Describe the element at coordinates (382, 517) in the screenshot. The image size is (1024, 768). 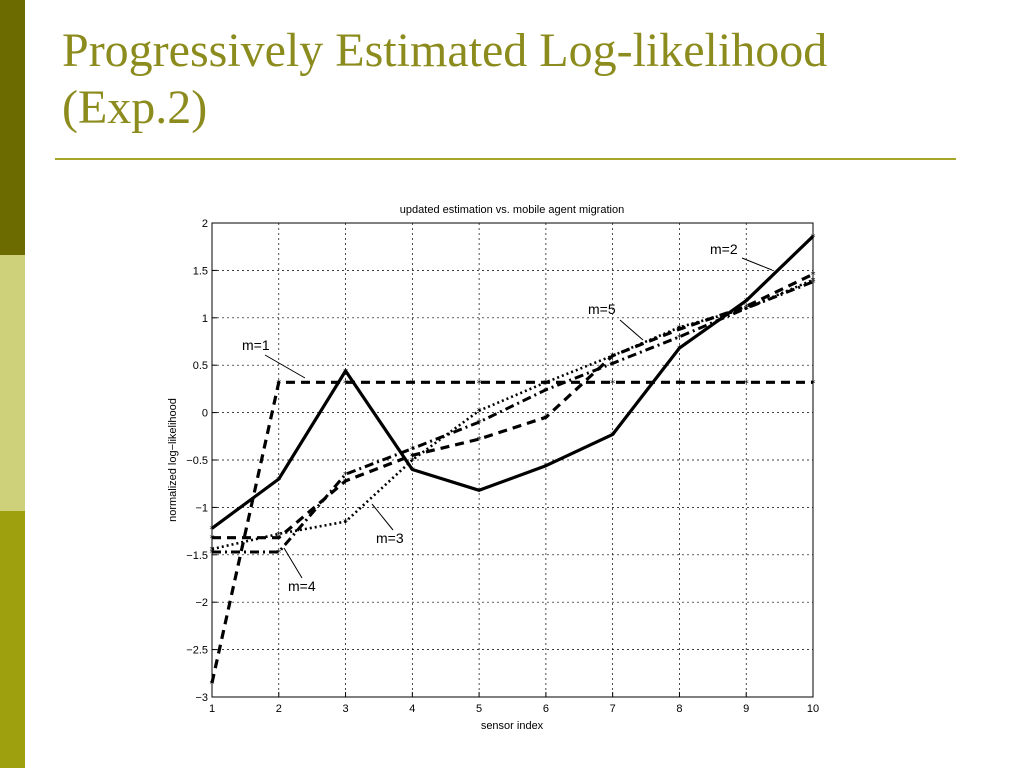
I see `annotation-arrow-m3` at that location.